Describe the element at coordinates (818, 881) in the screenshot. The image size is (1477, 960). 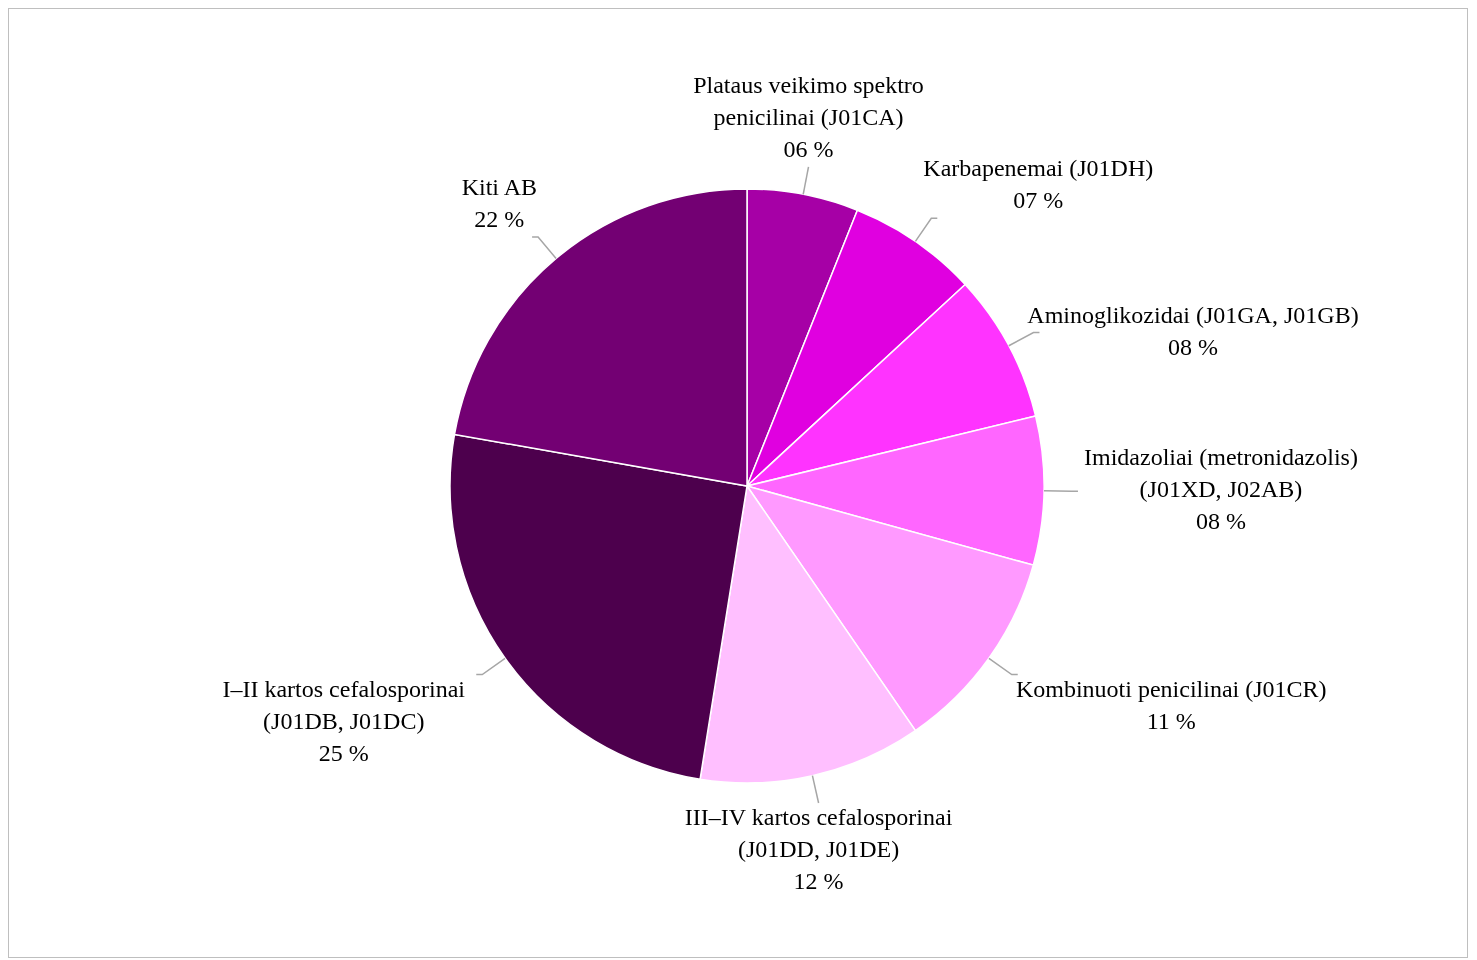
I see `data-label: 12 %` at that location.